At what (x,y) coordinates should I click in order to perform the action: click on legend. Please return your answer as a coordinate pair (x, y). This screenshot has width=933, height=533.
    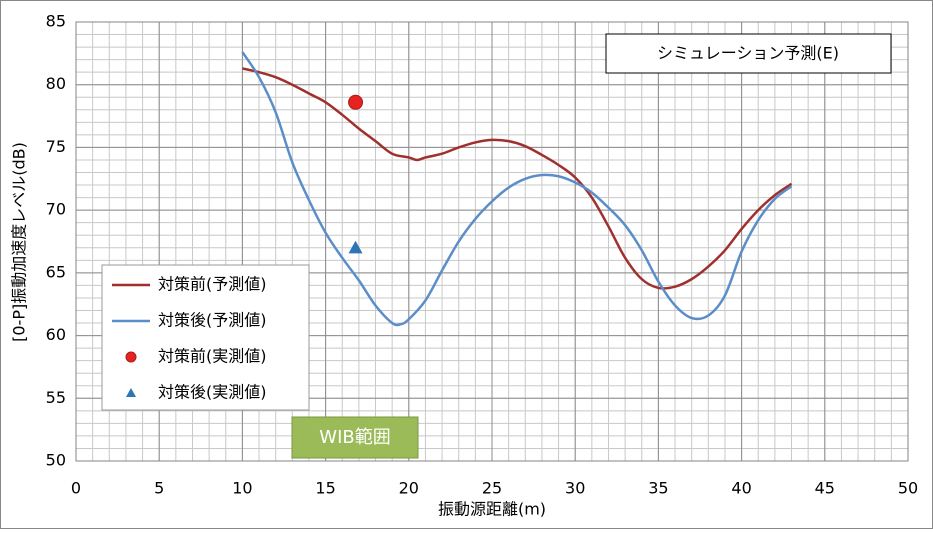
    Looking at the image, I should click on (205, 337).